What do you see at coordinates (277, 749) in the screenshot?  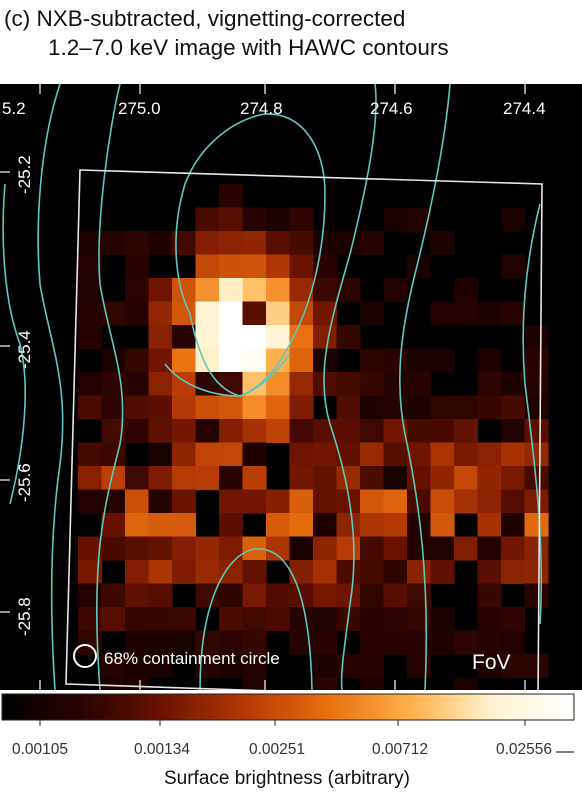 I see `colorbar-tick-label: 0.00251` at bounding box center [277, 749].